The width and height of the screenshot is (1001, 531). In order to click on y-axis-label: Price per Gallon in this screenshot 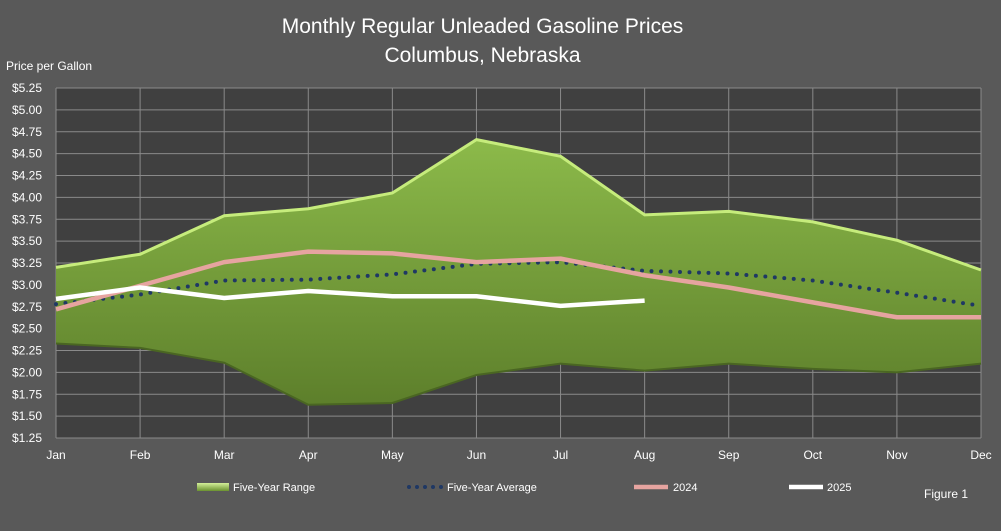, I will do `click(49, 66)`.